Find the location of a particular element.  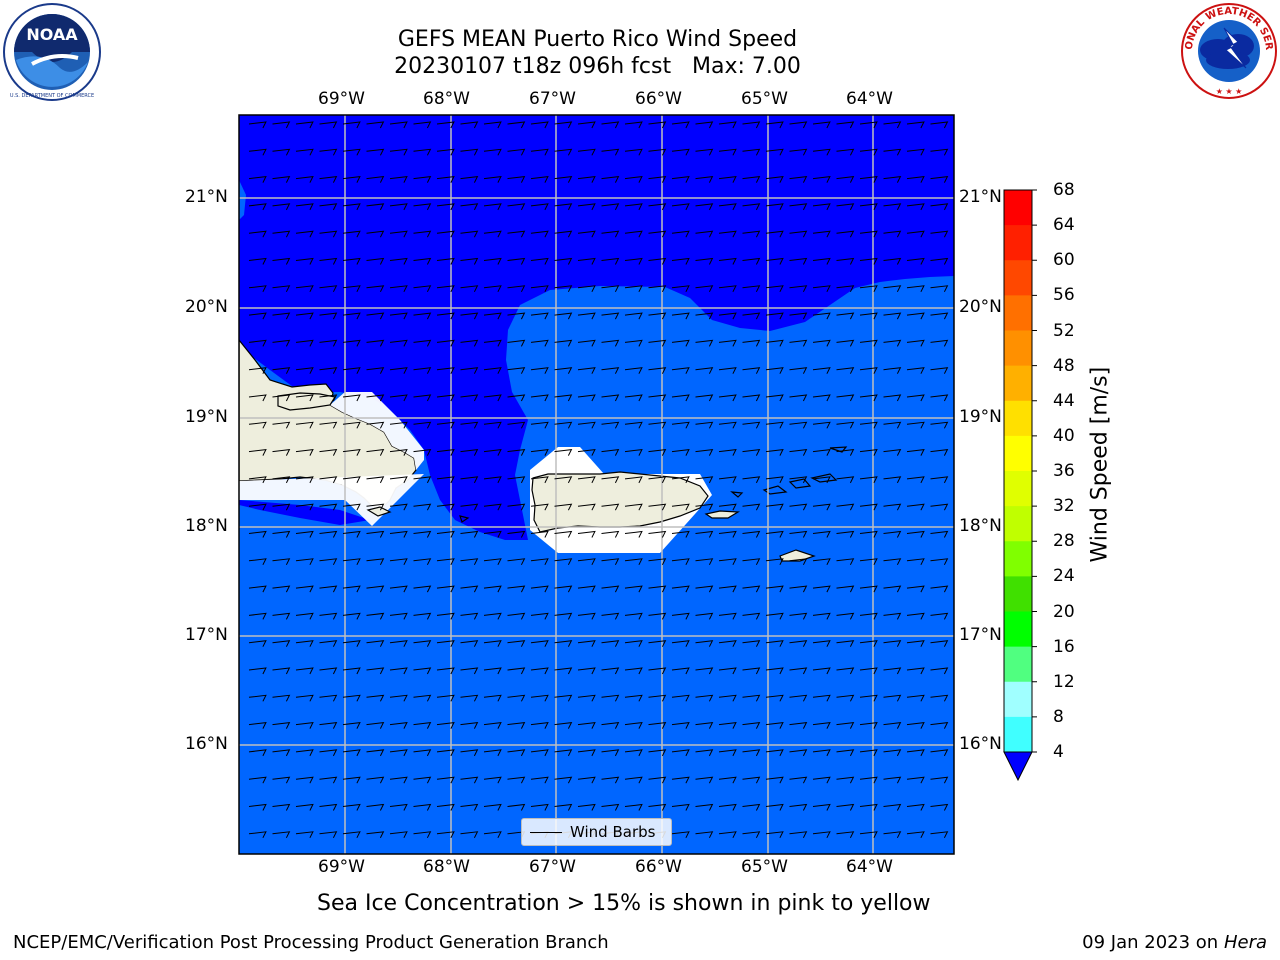

colorbar-segment is located at coordinates (1018, 453).